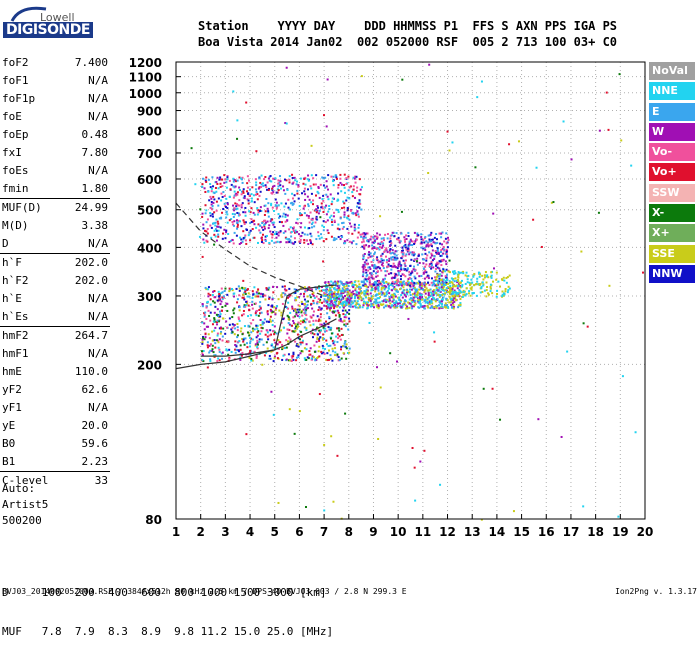 This screenshot has height=651, width=700. What do you see at coordinates (15, 62) in the screenshot?
I see `param-label: foF2` at bounding box center [15, 62].